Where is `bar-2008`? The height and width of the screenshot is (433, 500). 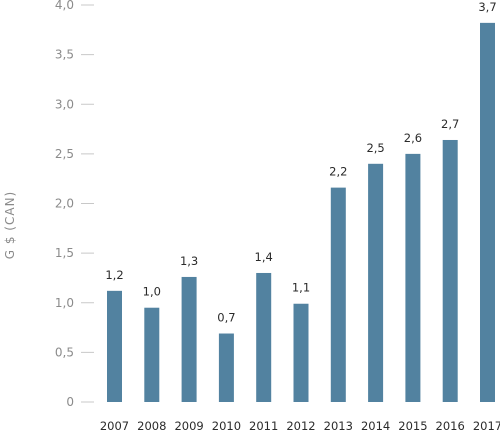 bar-2008 is located at coordinates (152, 354).